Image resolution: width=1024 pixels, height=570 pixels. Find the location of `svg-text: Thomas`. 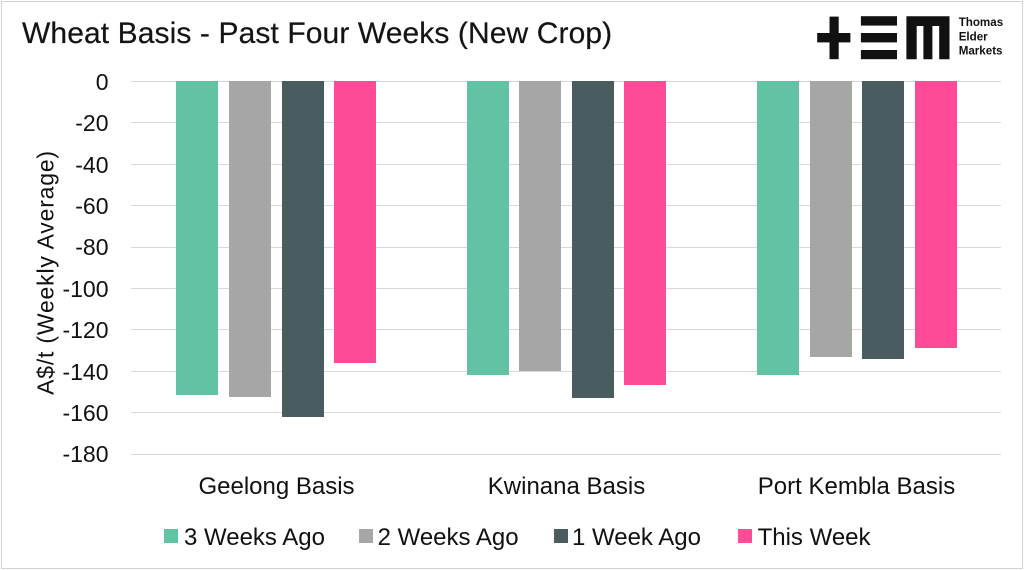

svg-text: Thomas is located at coordinates (981, 22).